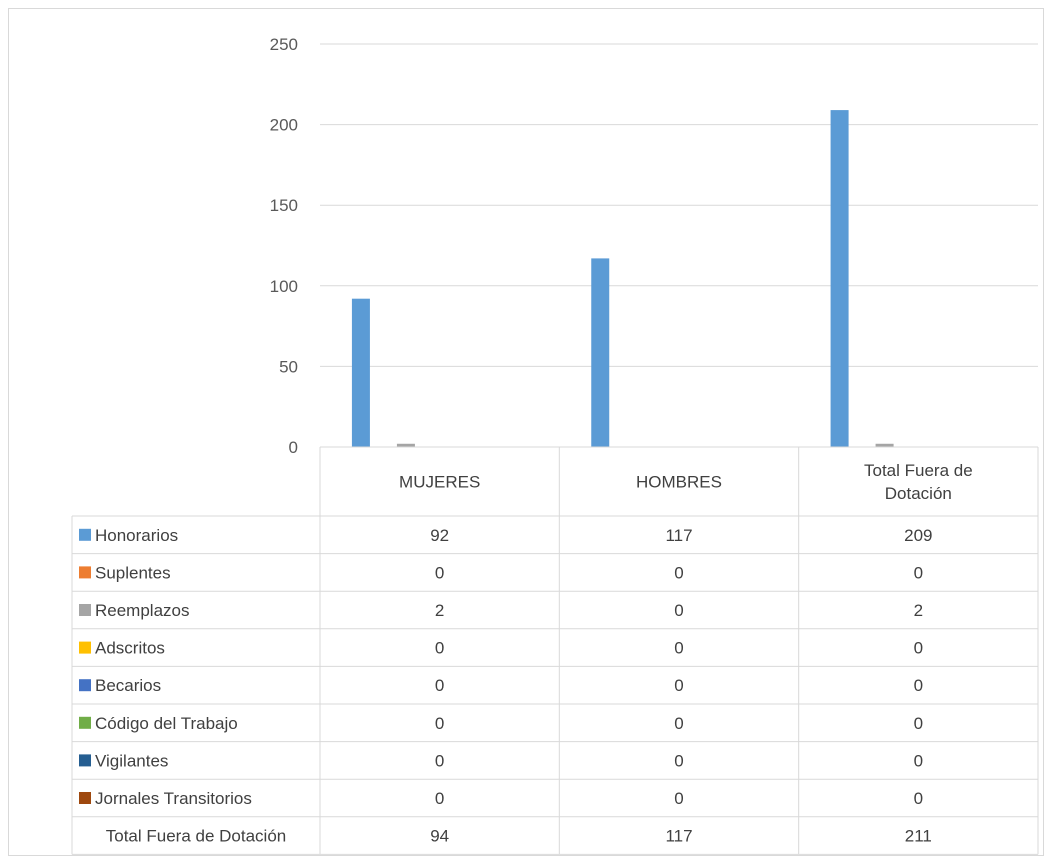  Describe the element at coordinates (284, 205) in the screenshot. I see `y-tick-label: 150` at that location.